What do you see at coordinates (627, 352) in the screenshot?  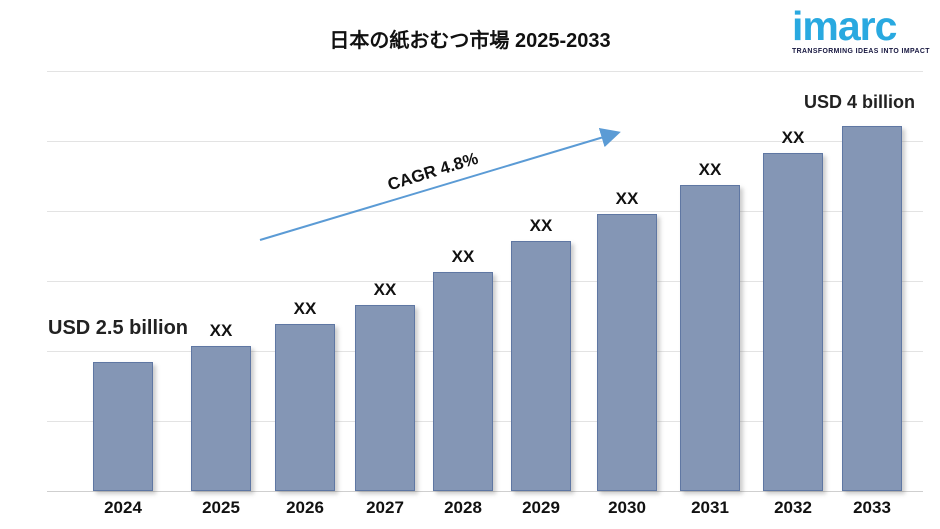 I see `bar-2030` at bounding box center [627, 352].